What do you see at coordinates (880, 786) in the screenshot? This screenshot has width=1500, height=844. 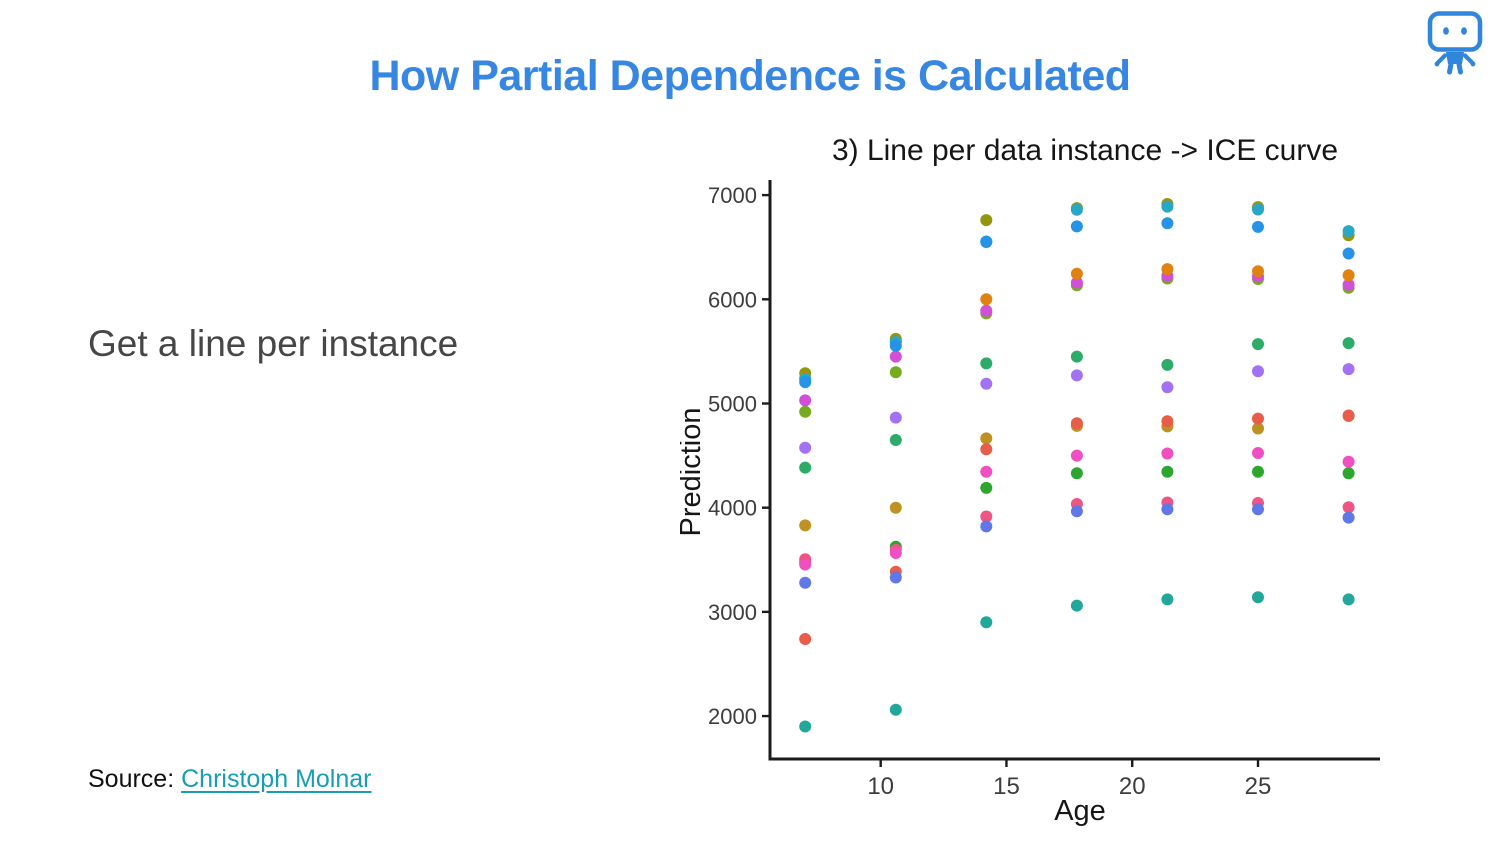 I see `x-tick-label: 10` at bounding box center [880, 786].